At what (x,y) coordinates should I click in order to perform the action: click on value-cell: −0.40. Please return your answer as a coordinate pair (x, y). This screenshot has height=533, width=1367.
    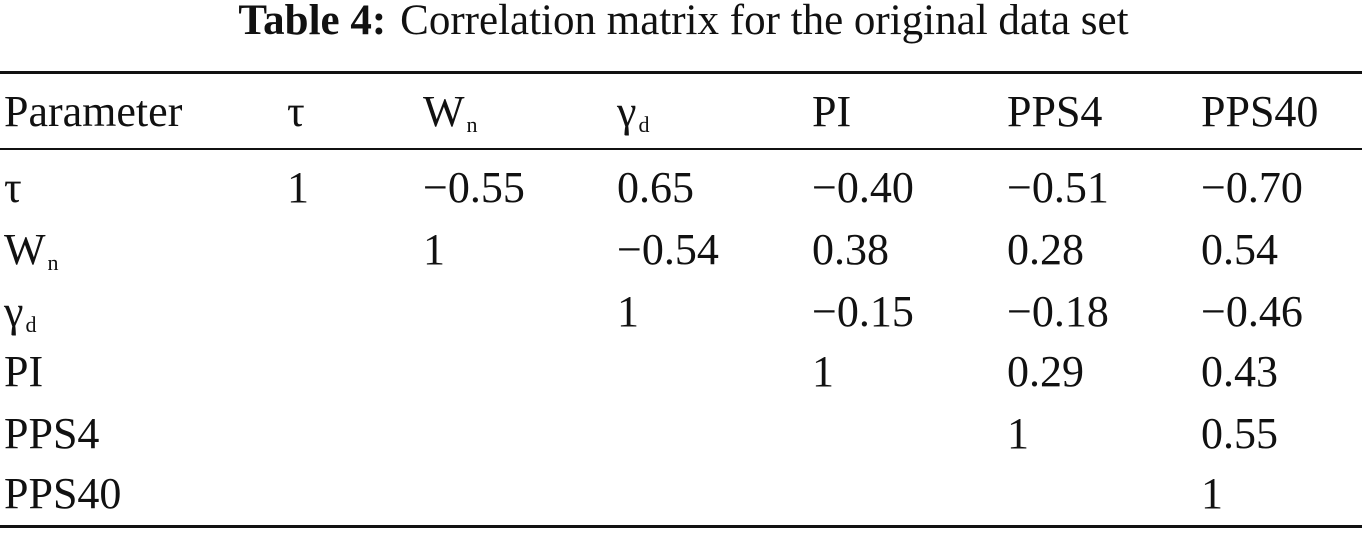
    Looking at the image, I should click on (863, 188).